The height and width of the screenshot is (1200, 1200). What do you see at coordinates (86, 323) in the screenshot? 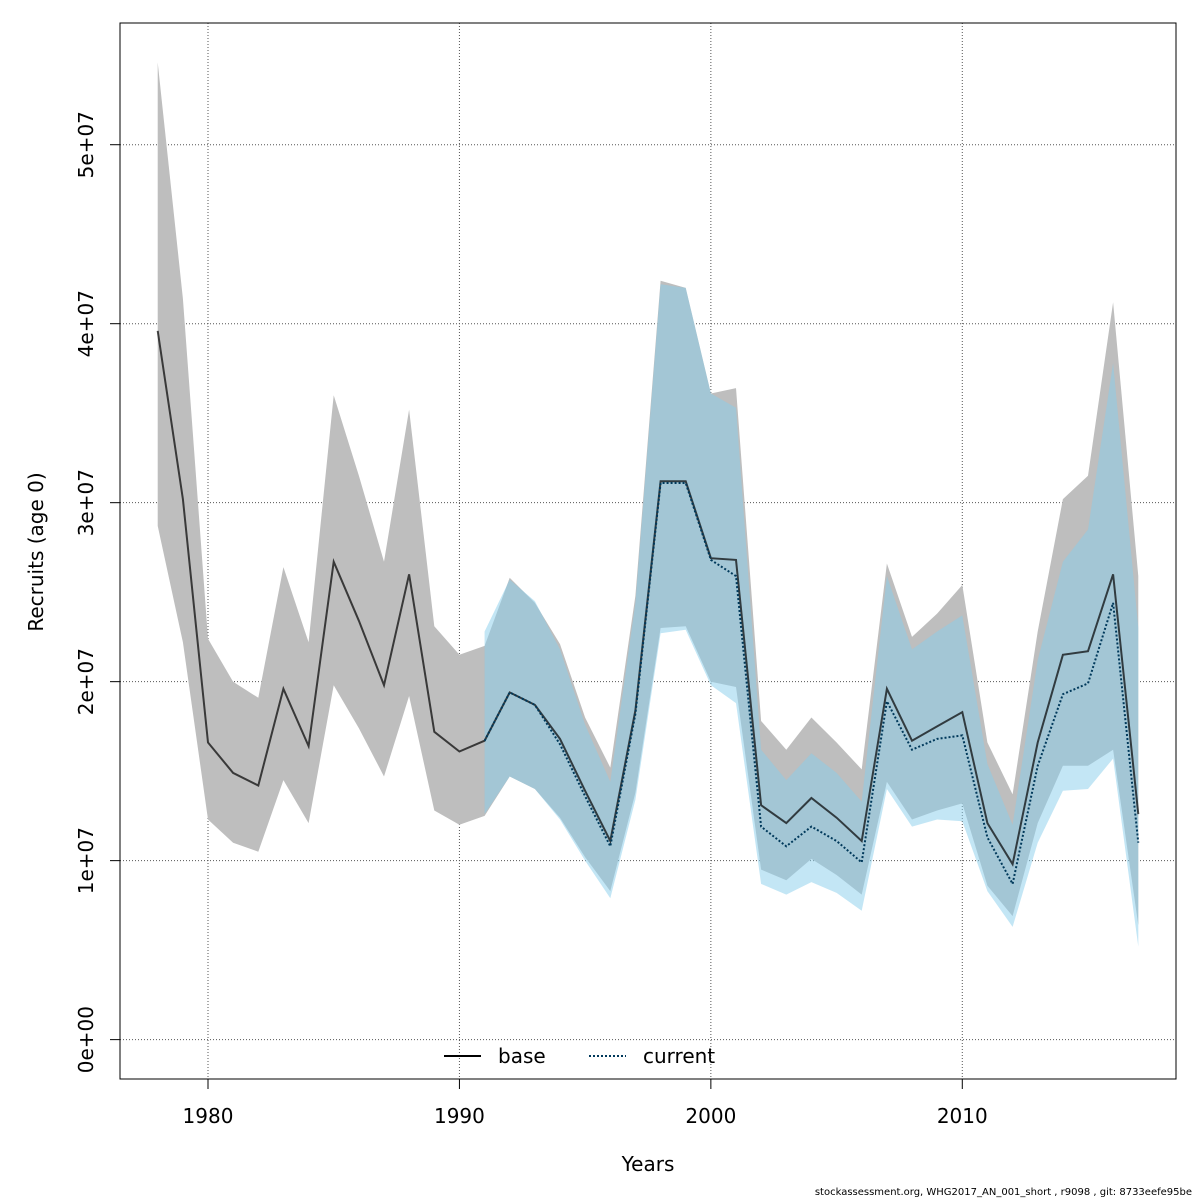
I see `y-tick-label: 4e+07` at bounding box center [86, 323].